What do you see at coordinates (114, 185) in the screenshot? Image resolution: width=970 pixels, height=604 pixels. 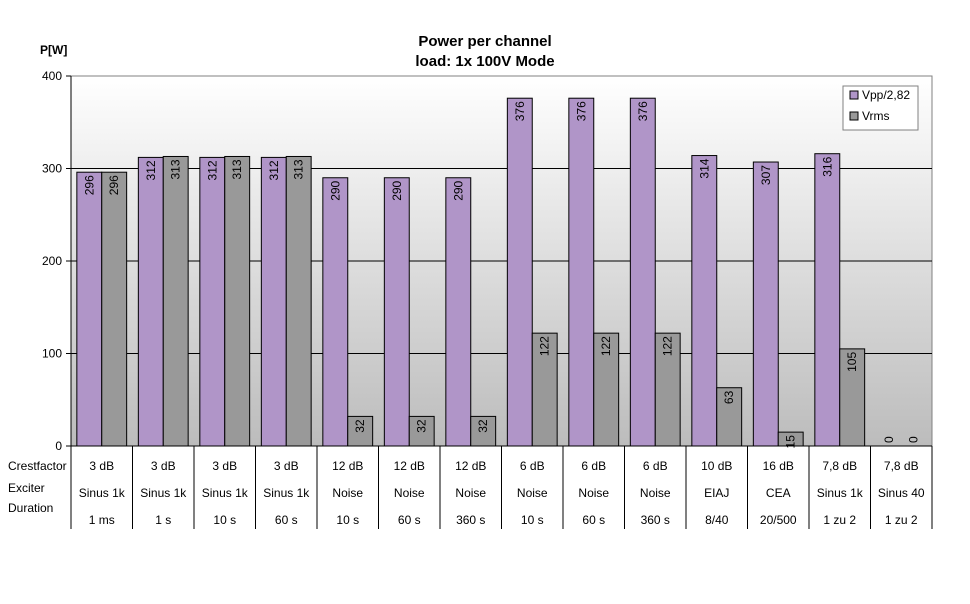 I see `data-label: 296` at bounding box center [114, 185].